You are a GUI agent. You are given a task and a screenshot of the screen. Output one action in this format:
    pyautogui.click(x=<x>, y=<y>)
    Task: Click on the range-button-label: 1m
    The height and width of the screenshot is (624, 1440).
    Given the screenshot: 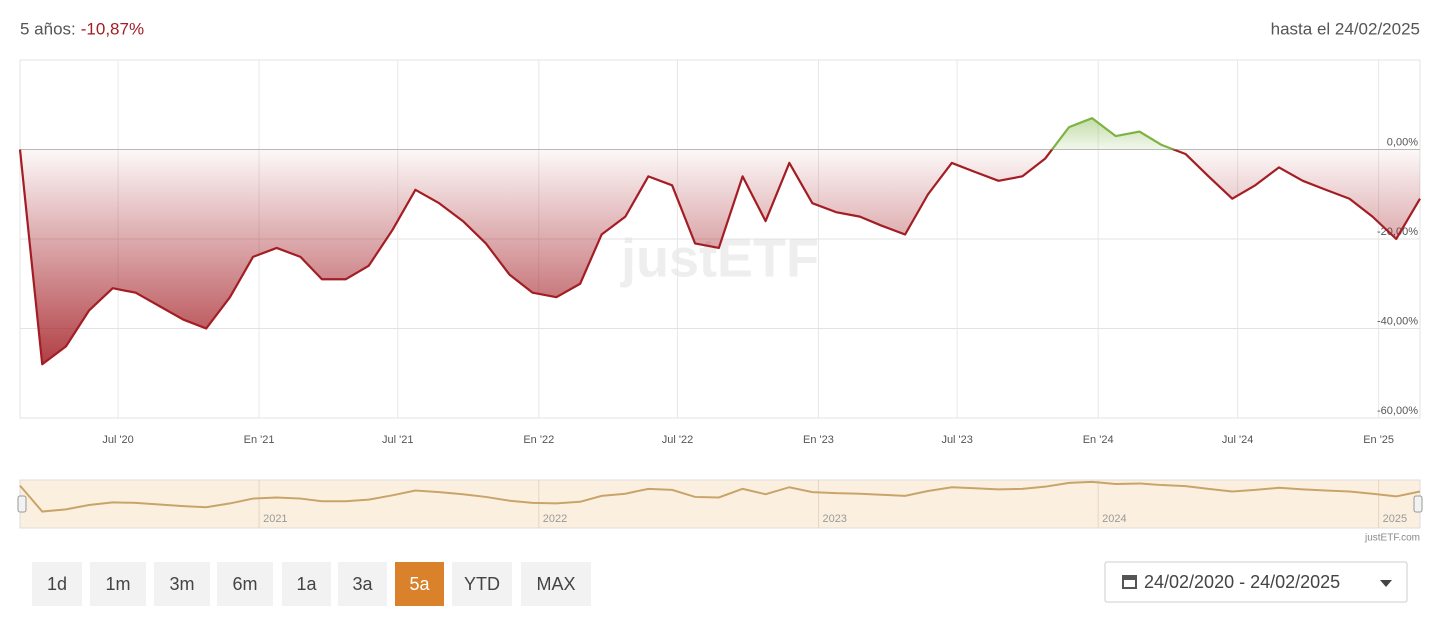 What is the action you would take?
    pyautogui.click(x=117, y=584)
    